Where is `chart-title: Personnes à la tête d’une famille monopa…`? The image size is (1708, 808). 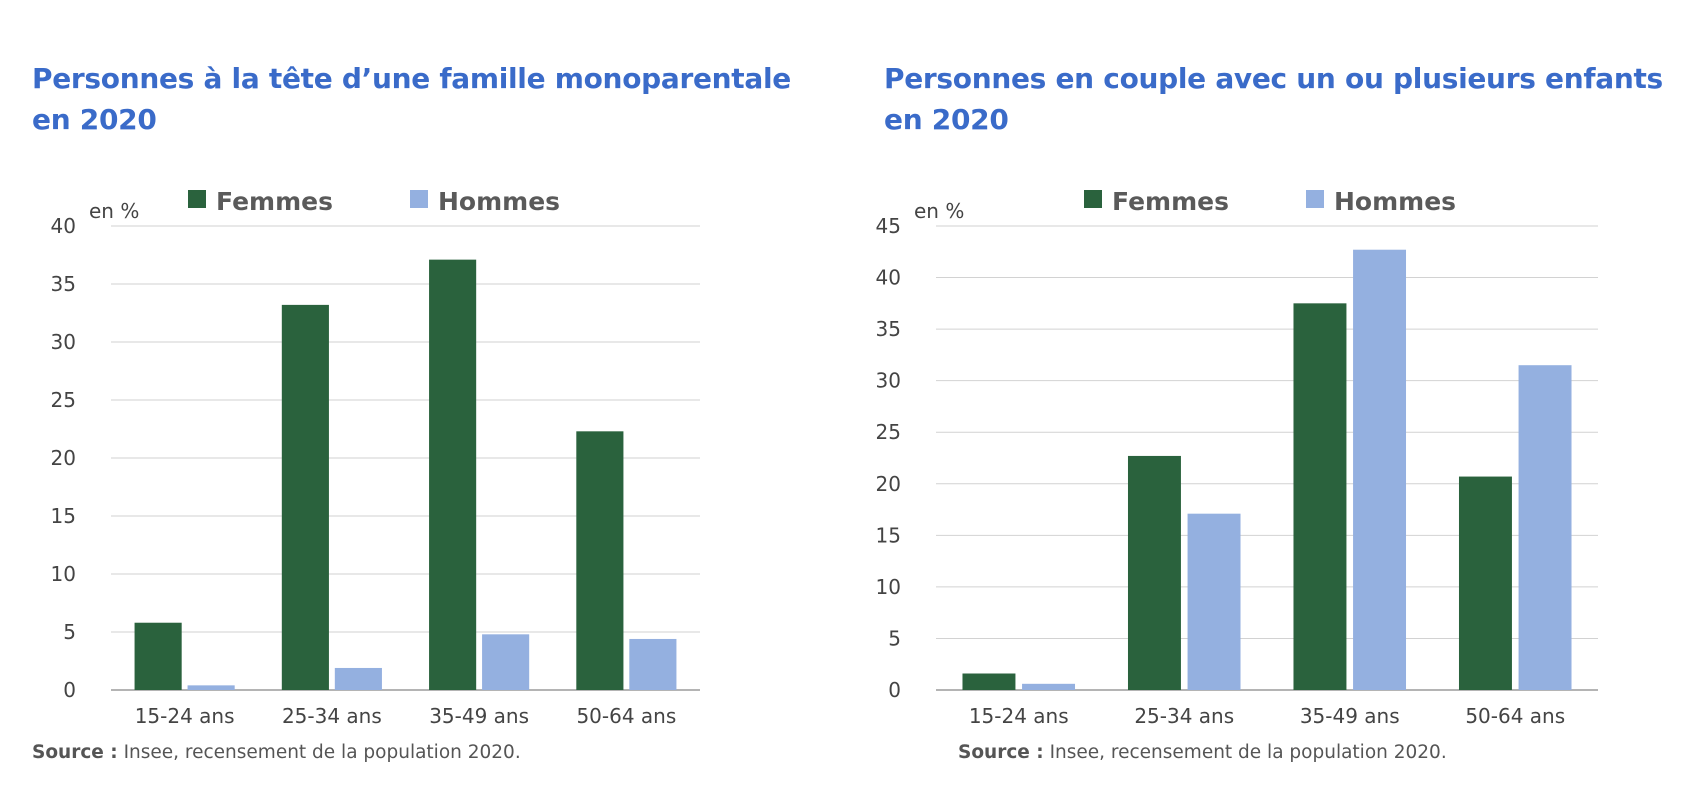
chart-title: Personnes à la tête d’une famille monopa… is located at coordinates (411, 99).